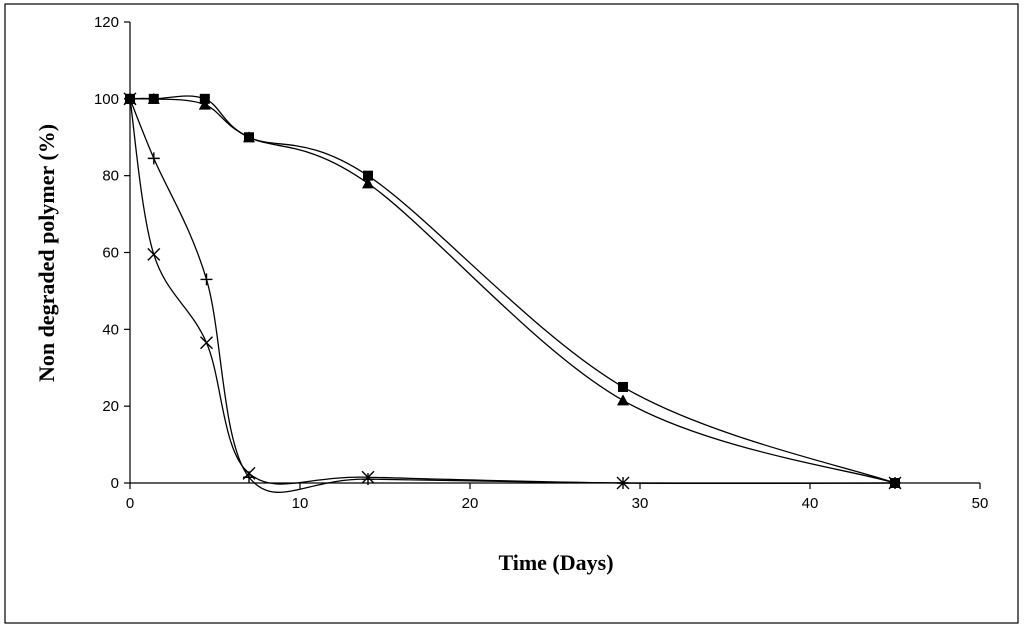 This screenshot has width=1024, height=634. What do you see at coordinates (470, 503) in the screenshot?
I see `x-tick-label: 20` at bounding box center [470, 503].